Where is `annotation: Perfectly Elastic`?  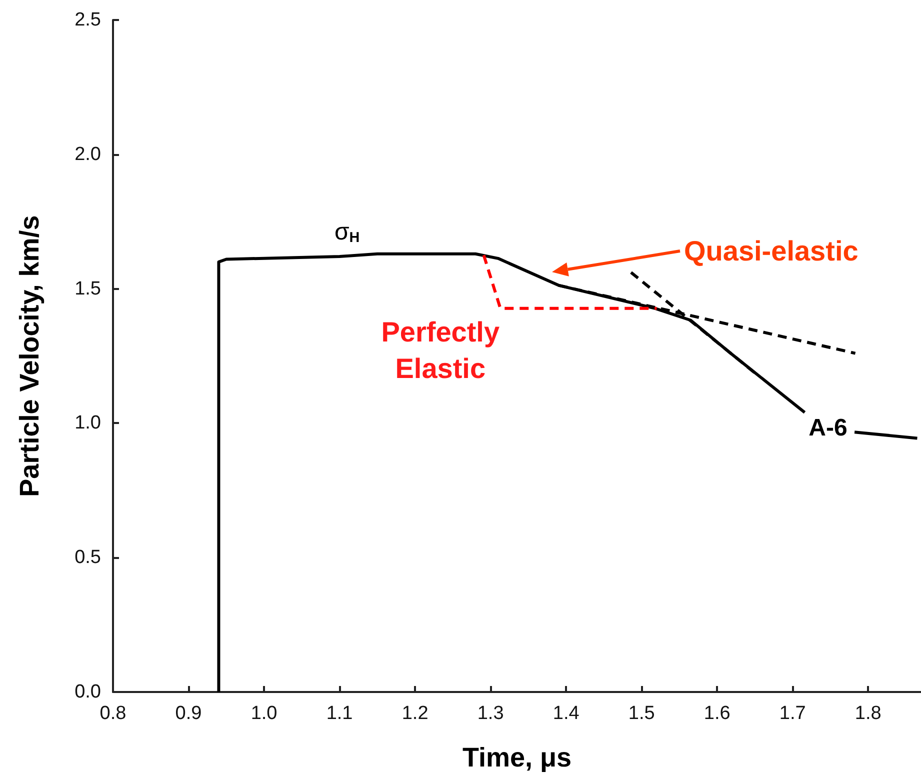 annotation: Perfectly Elastic is located at coordinates (440, 350).